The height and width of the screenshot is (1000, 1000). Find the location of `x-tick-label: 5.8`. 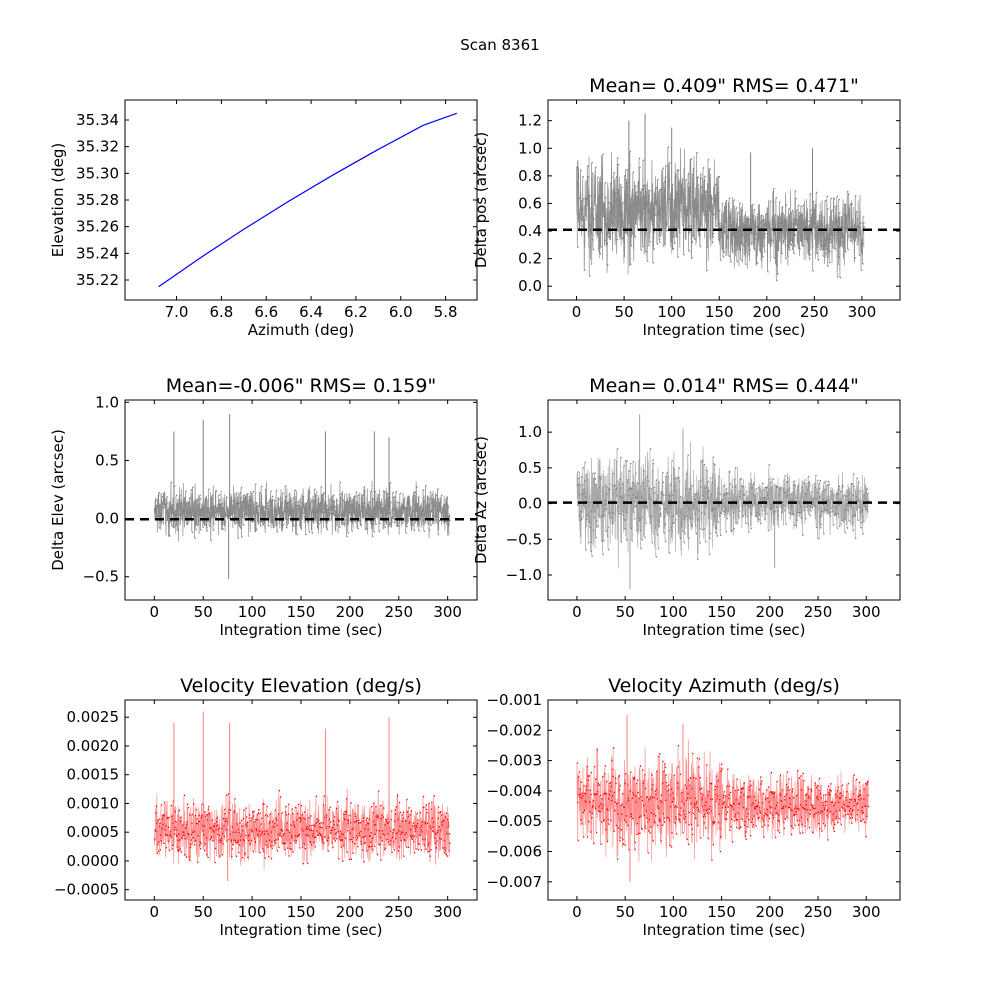

x-tick-label: 5.8 is located at coordinates (446, 312).